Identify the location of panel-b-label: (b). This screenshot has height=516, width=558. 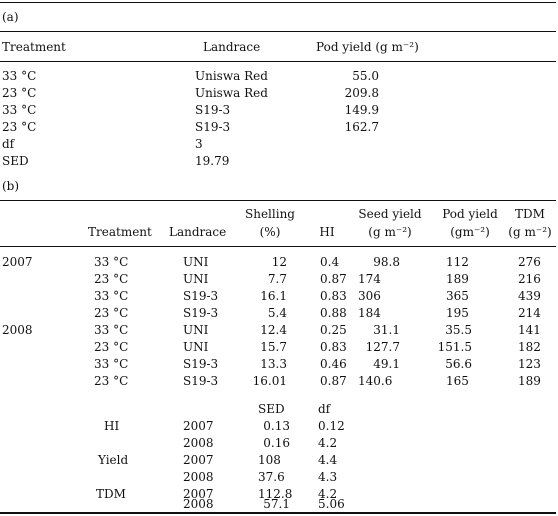
(10, 186).